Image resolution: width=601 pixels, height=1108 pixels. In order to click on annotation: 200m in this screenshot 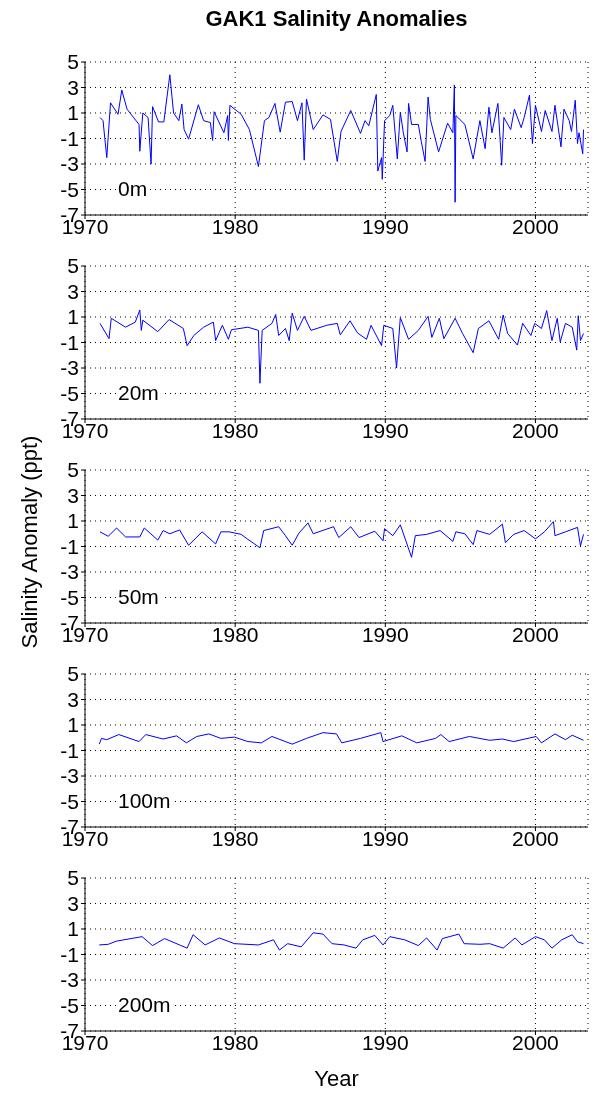, I will do `click(144, 1004)`.